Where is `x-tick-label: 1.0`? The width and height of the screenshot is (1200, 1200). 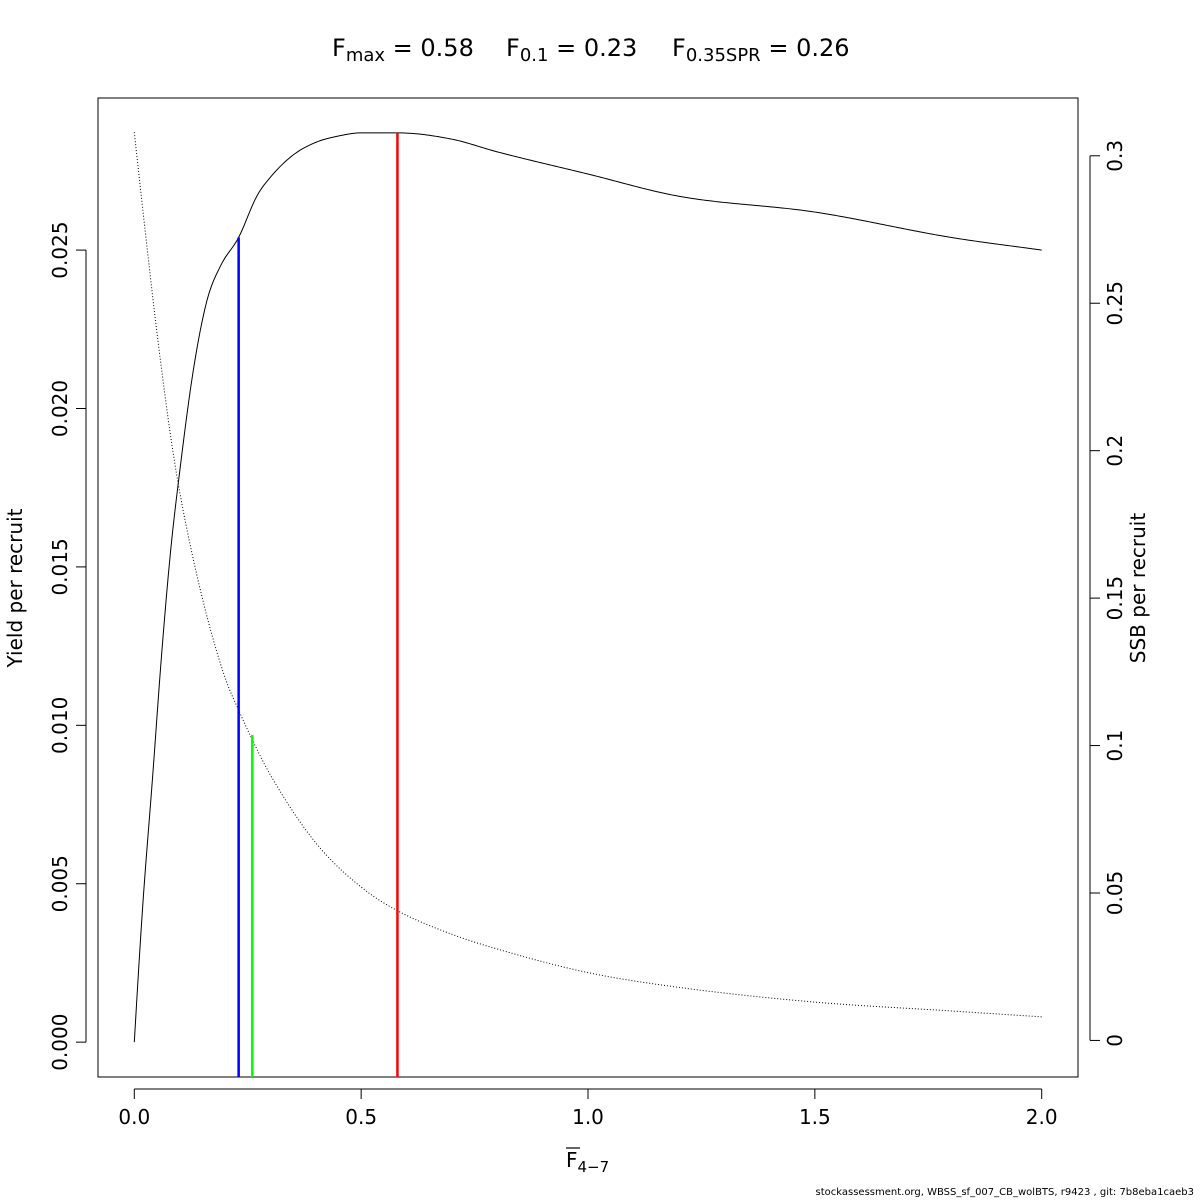 x-tick-label: 1.0 is located at coordinates (588, 1117).